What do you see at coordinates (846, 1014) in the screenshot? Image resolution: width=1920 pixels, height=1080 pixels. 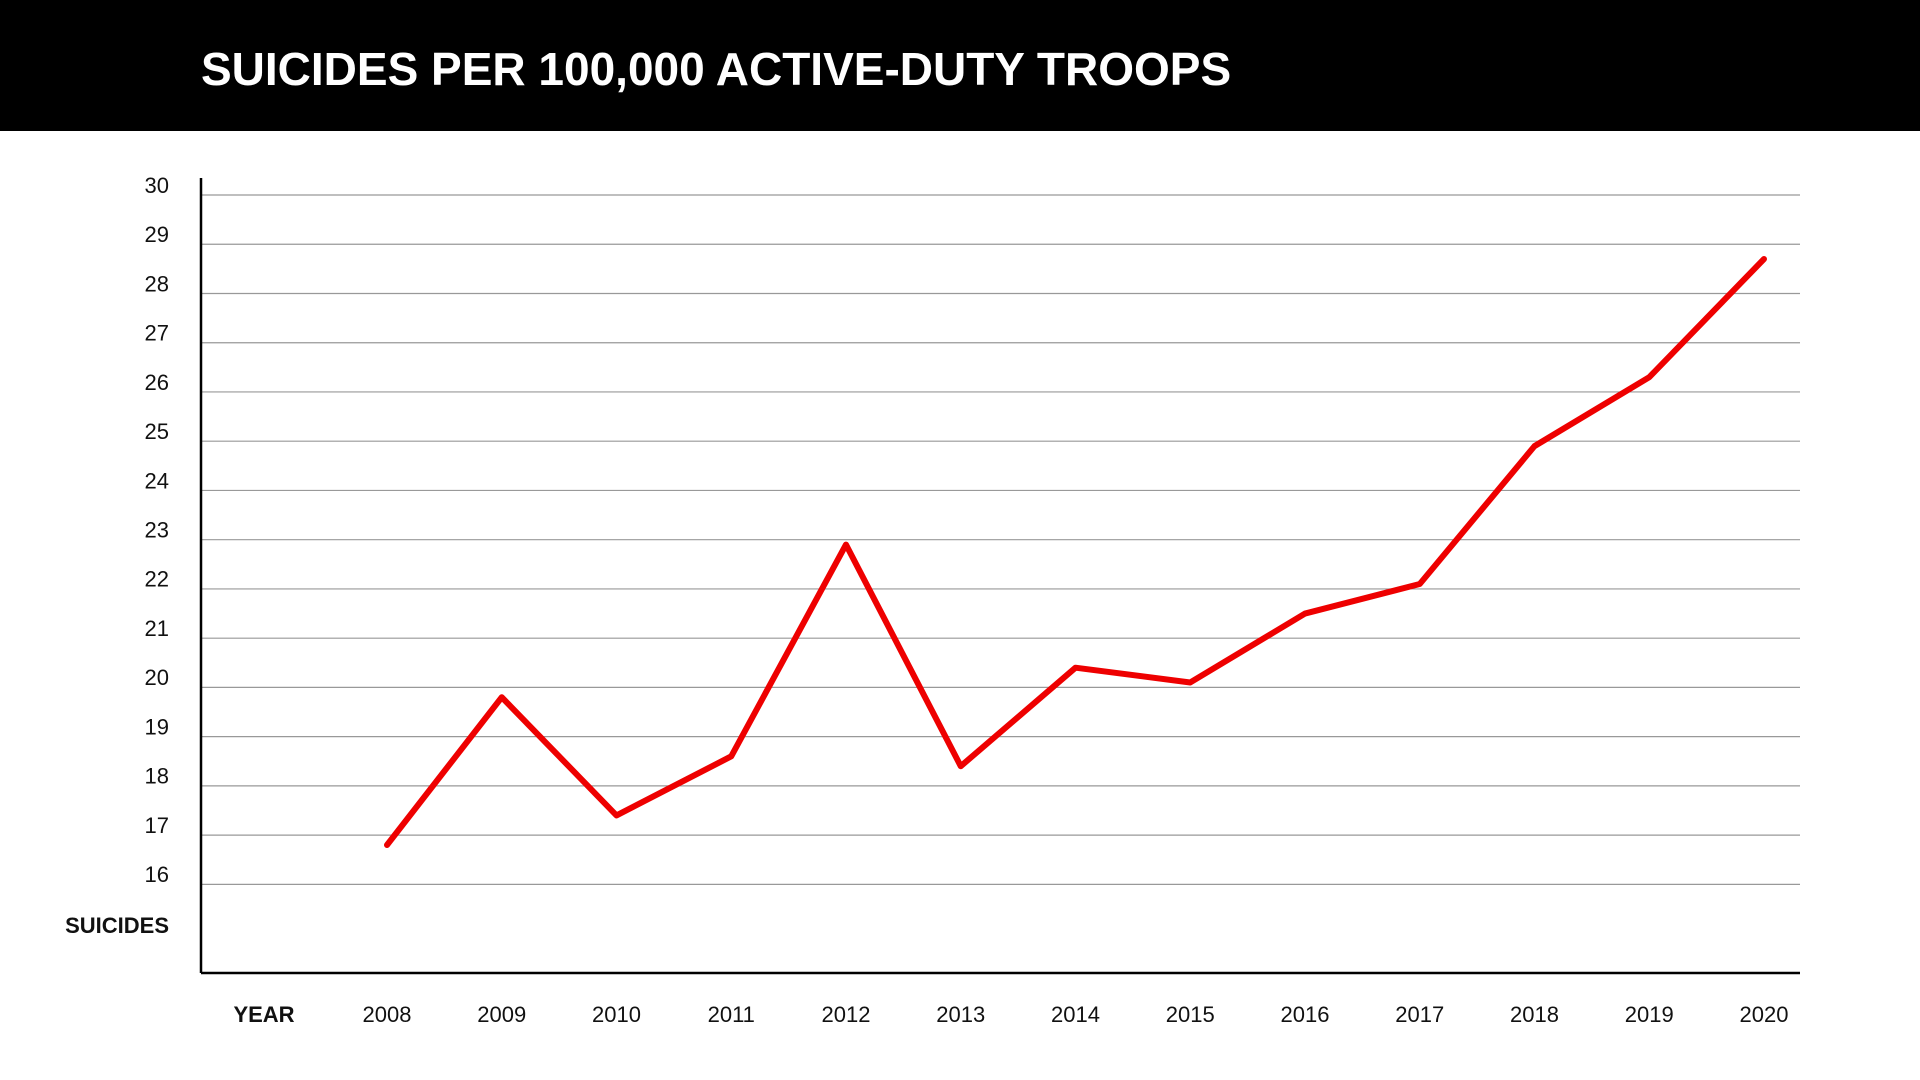 I see `x-tick-label: 2012` at bounding box center [846, 1014].